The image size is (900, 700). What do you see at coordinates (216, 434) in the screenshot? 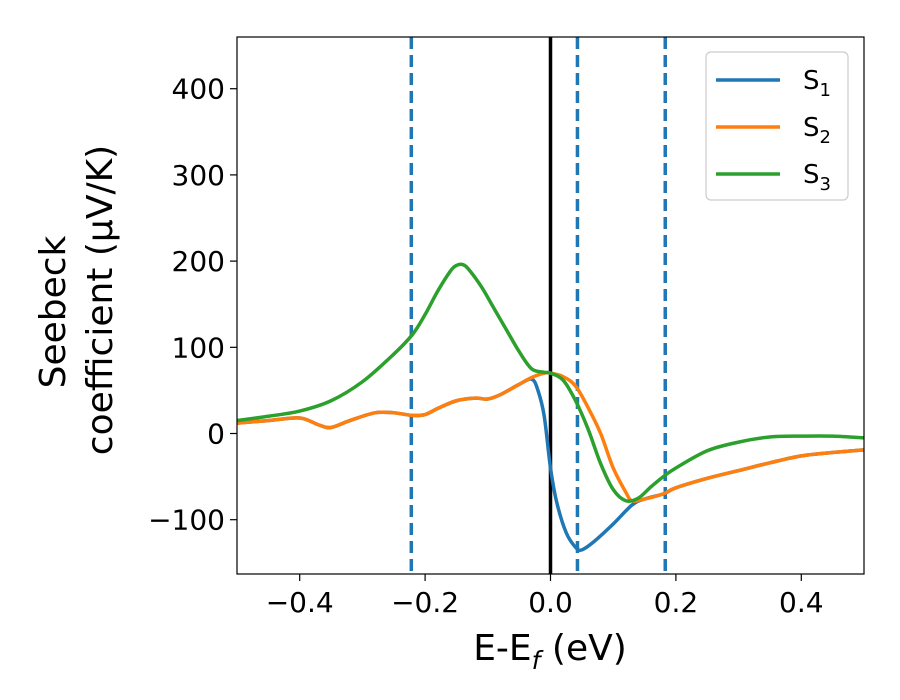
I see `y-tick-label: 0` at bounding box center [216, 434].